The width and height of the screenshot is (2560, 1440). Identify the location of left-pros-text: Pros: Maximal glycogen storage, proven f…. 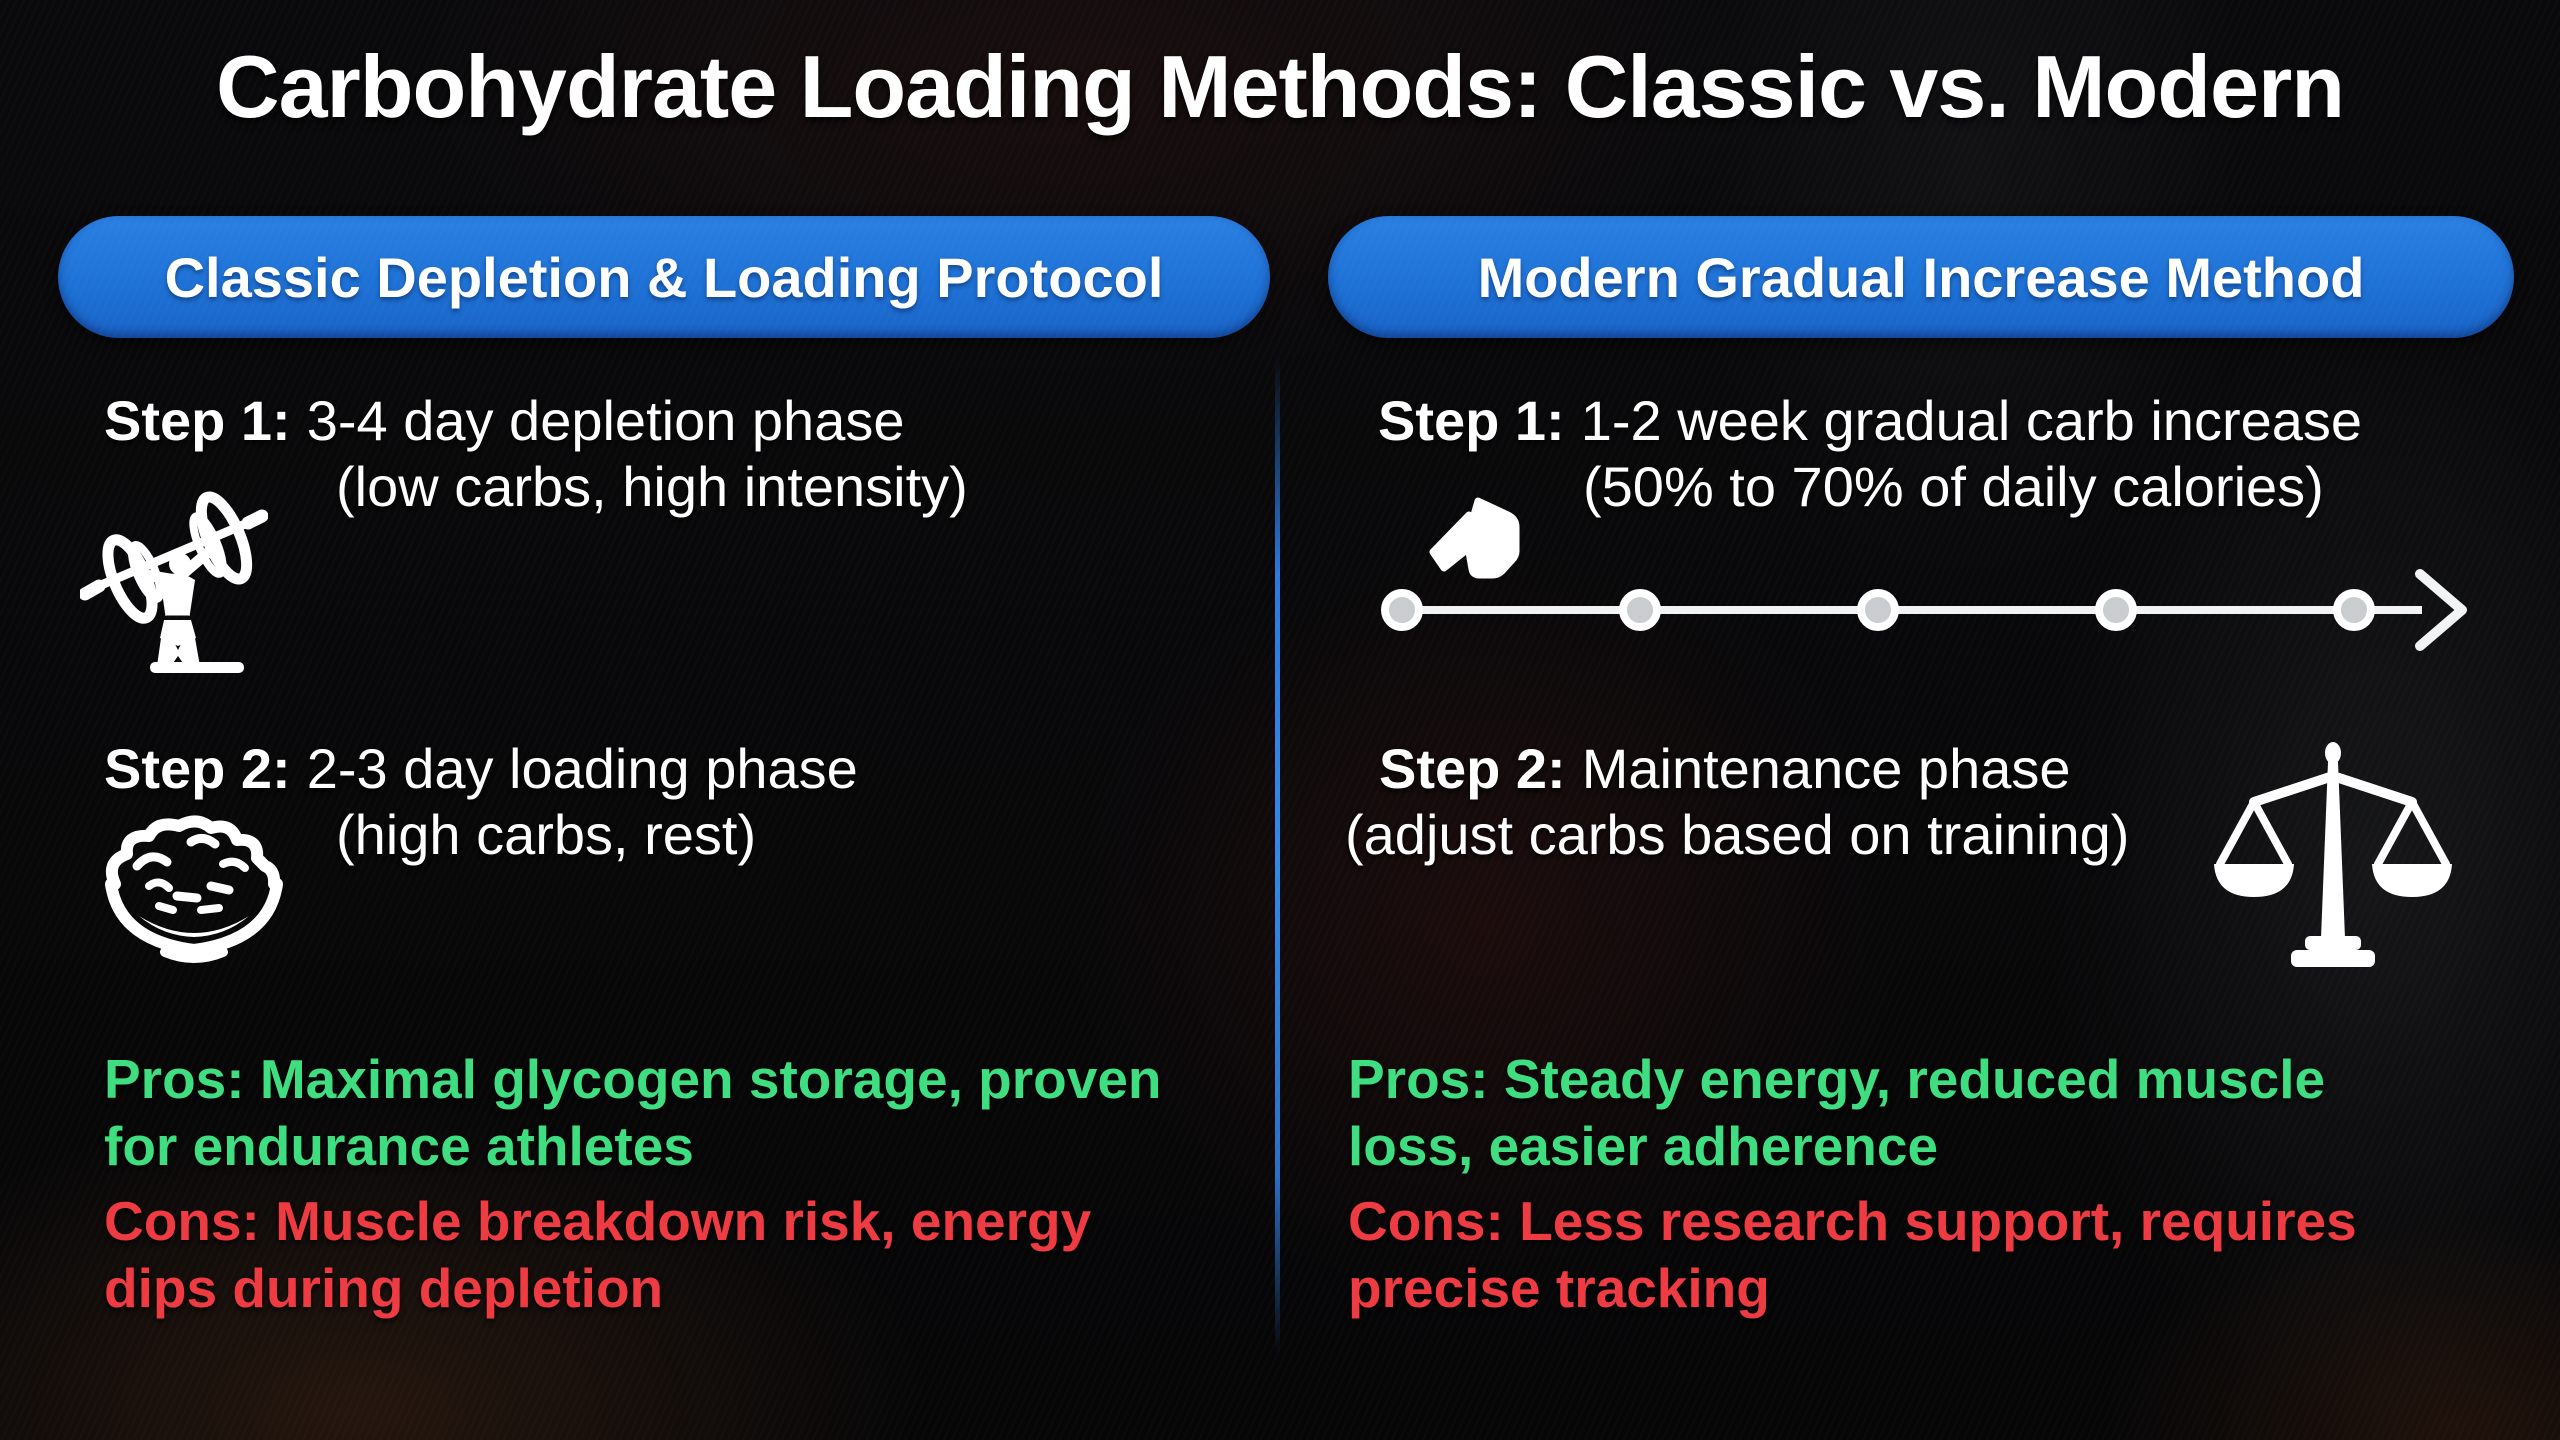
(633, 1112).